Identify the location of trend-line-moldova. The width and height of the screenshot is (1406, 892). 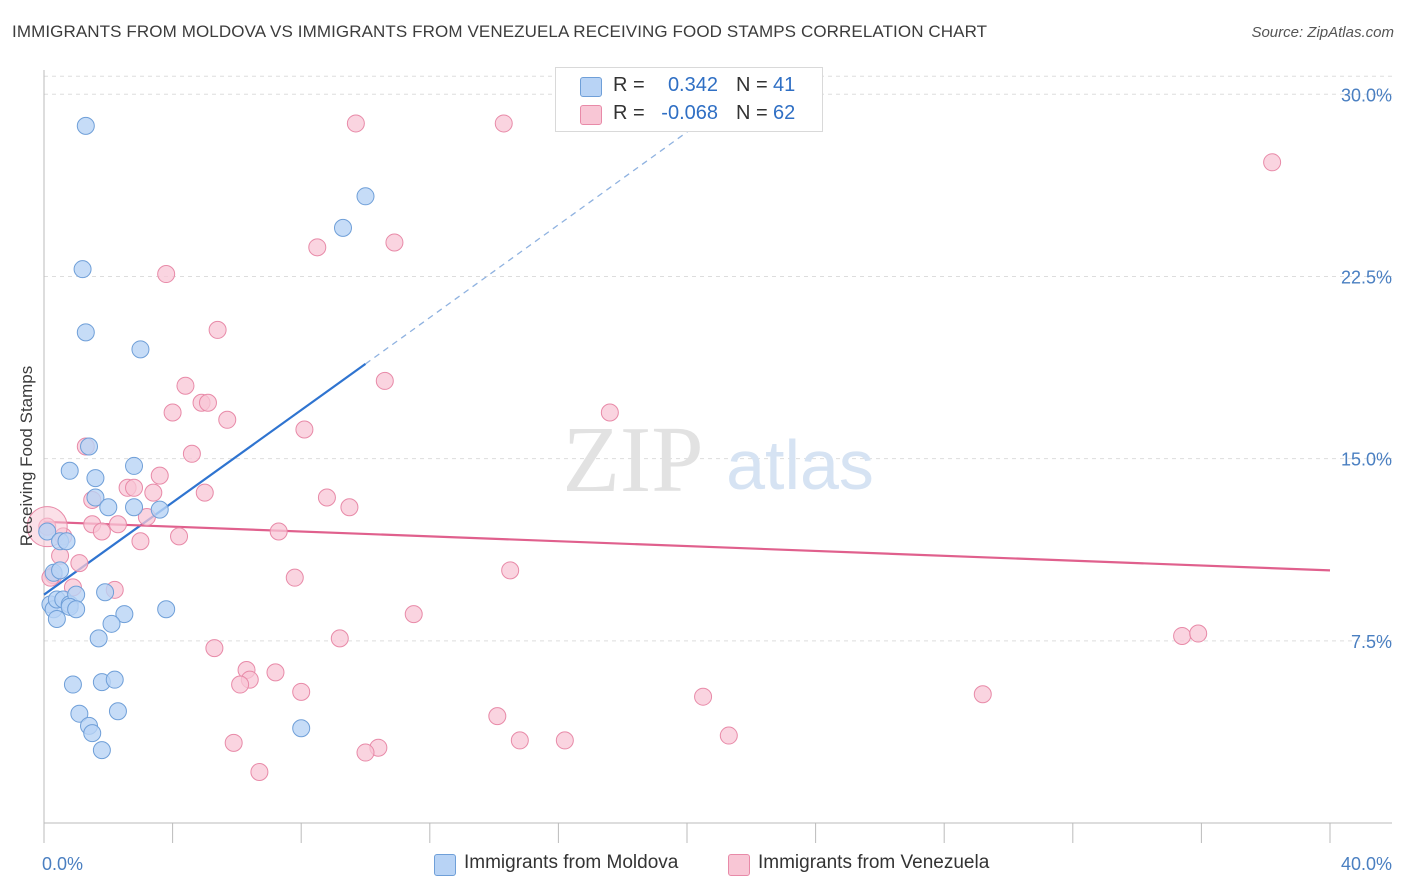
(205, 479).